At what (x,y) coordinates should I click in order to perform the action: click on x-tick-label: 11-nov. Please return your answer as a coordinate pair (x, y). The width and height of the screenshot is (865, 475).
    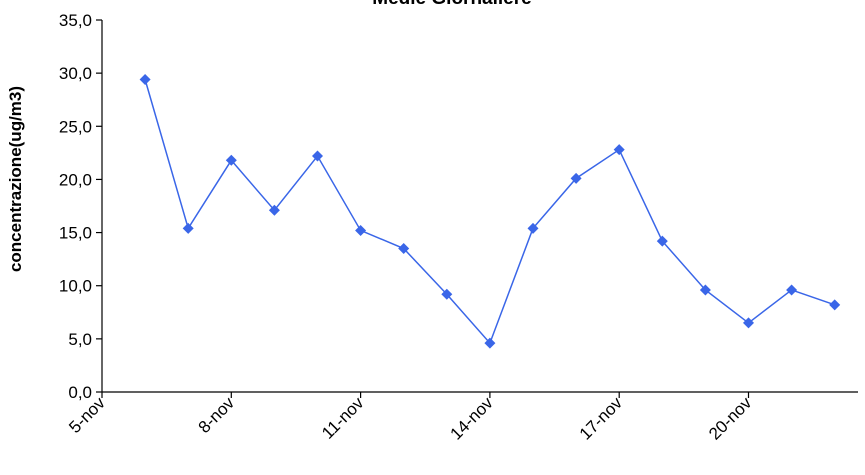
    Looking at the image, I should click on (343, 418).